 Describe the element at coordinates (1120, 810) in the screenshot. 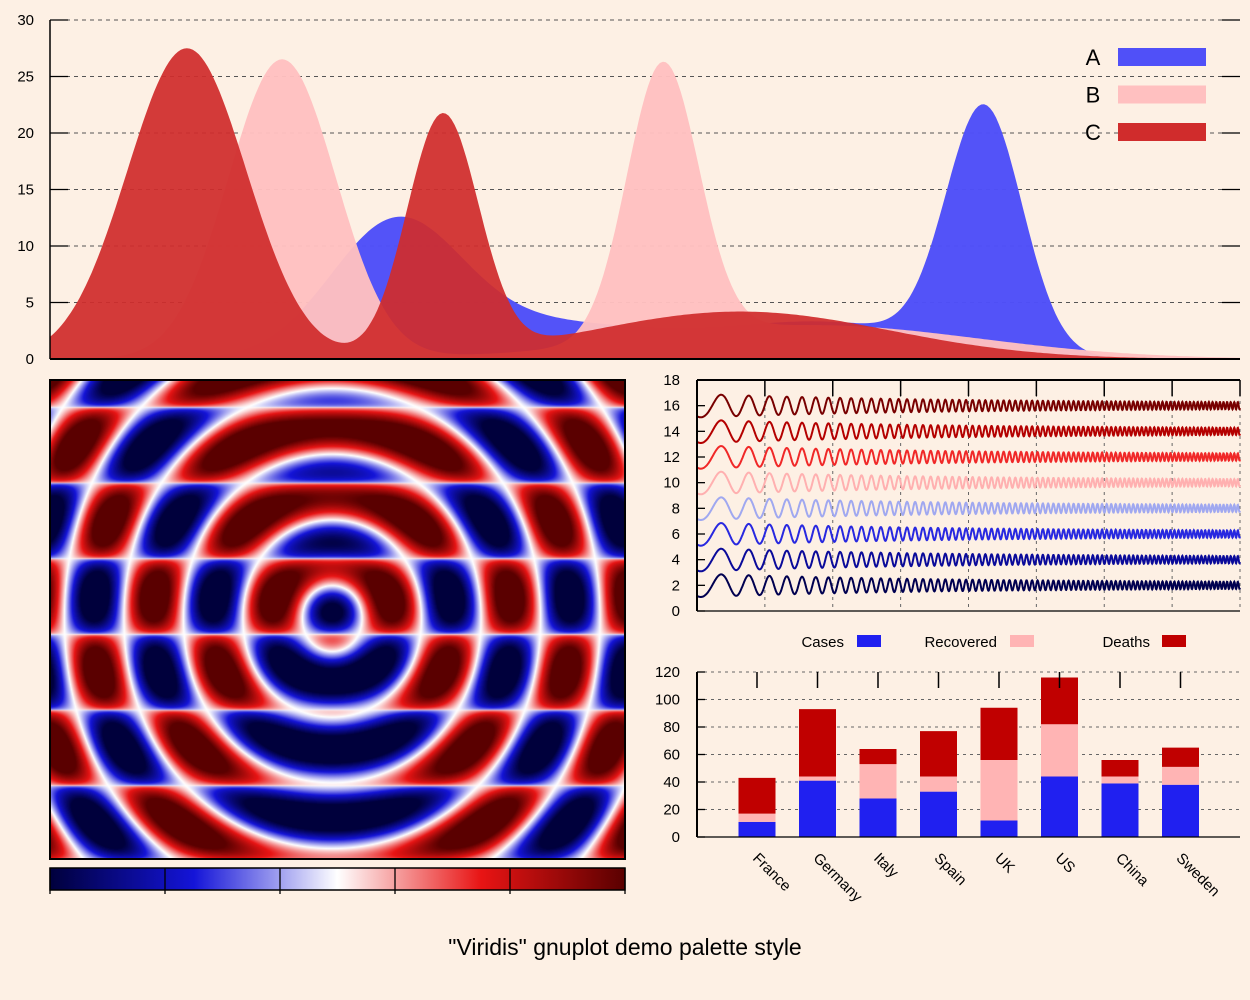

I see `bar-cases-china` at that location.